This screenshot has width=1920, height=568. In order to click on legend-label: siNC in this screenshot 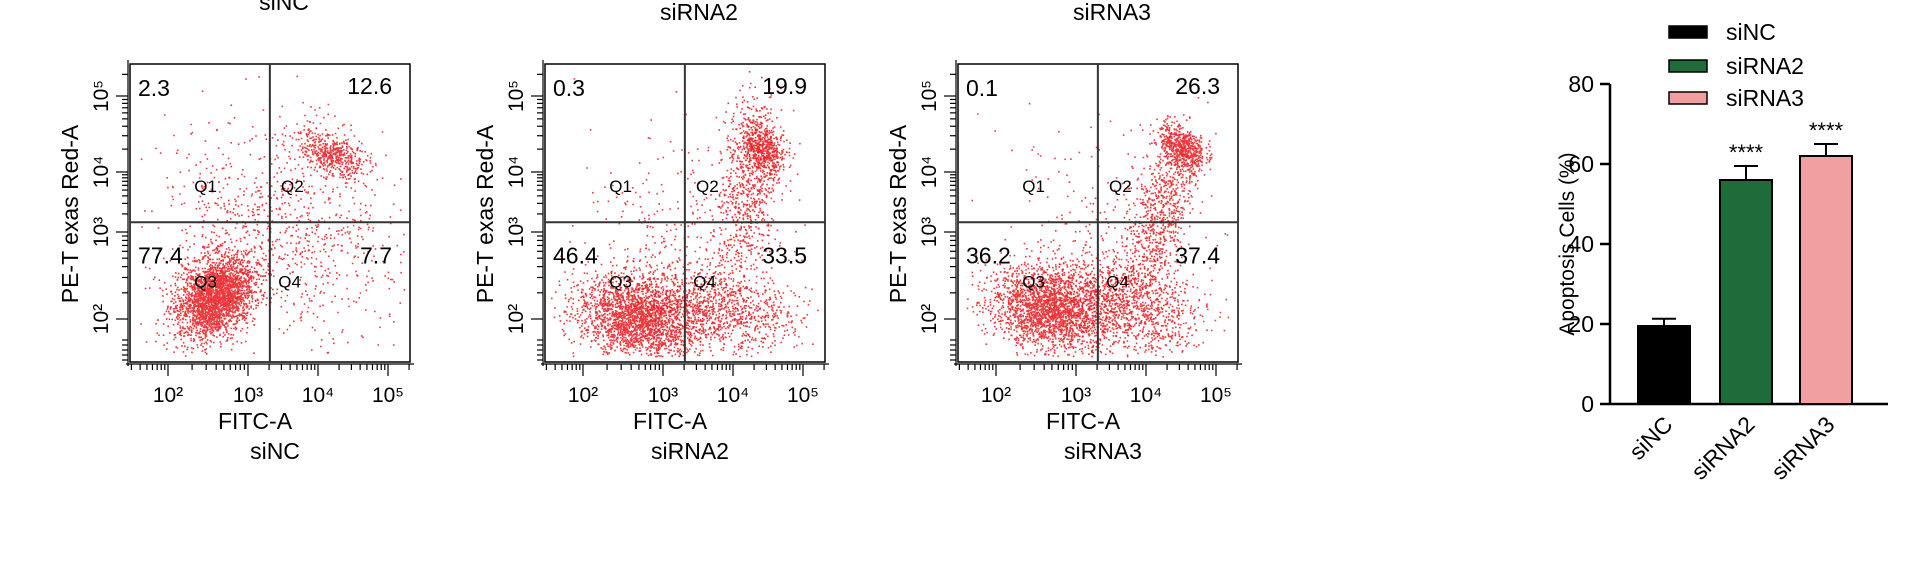, I will do `click(1751, 32)`.